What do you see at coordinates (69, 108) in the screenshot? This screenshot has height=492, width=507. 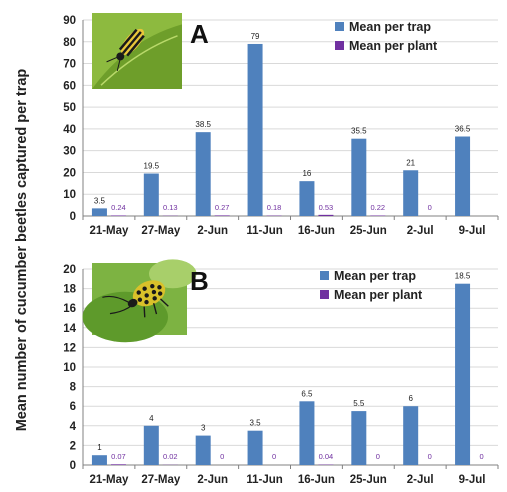 I see `y-tick-label: 50` at bounding box center [69, 108].